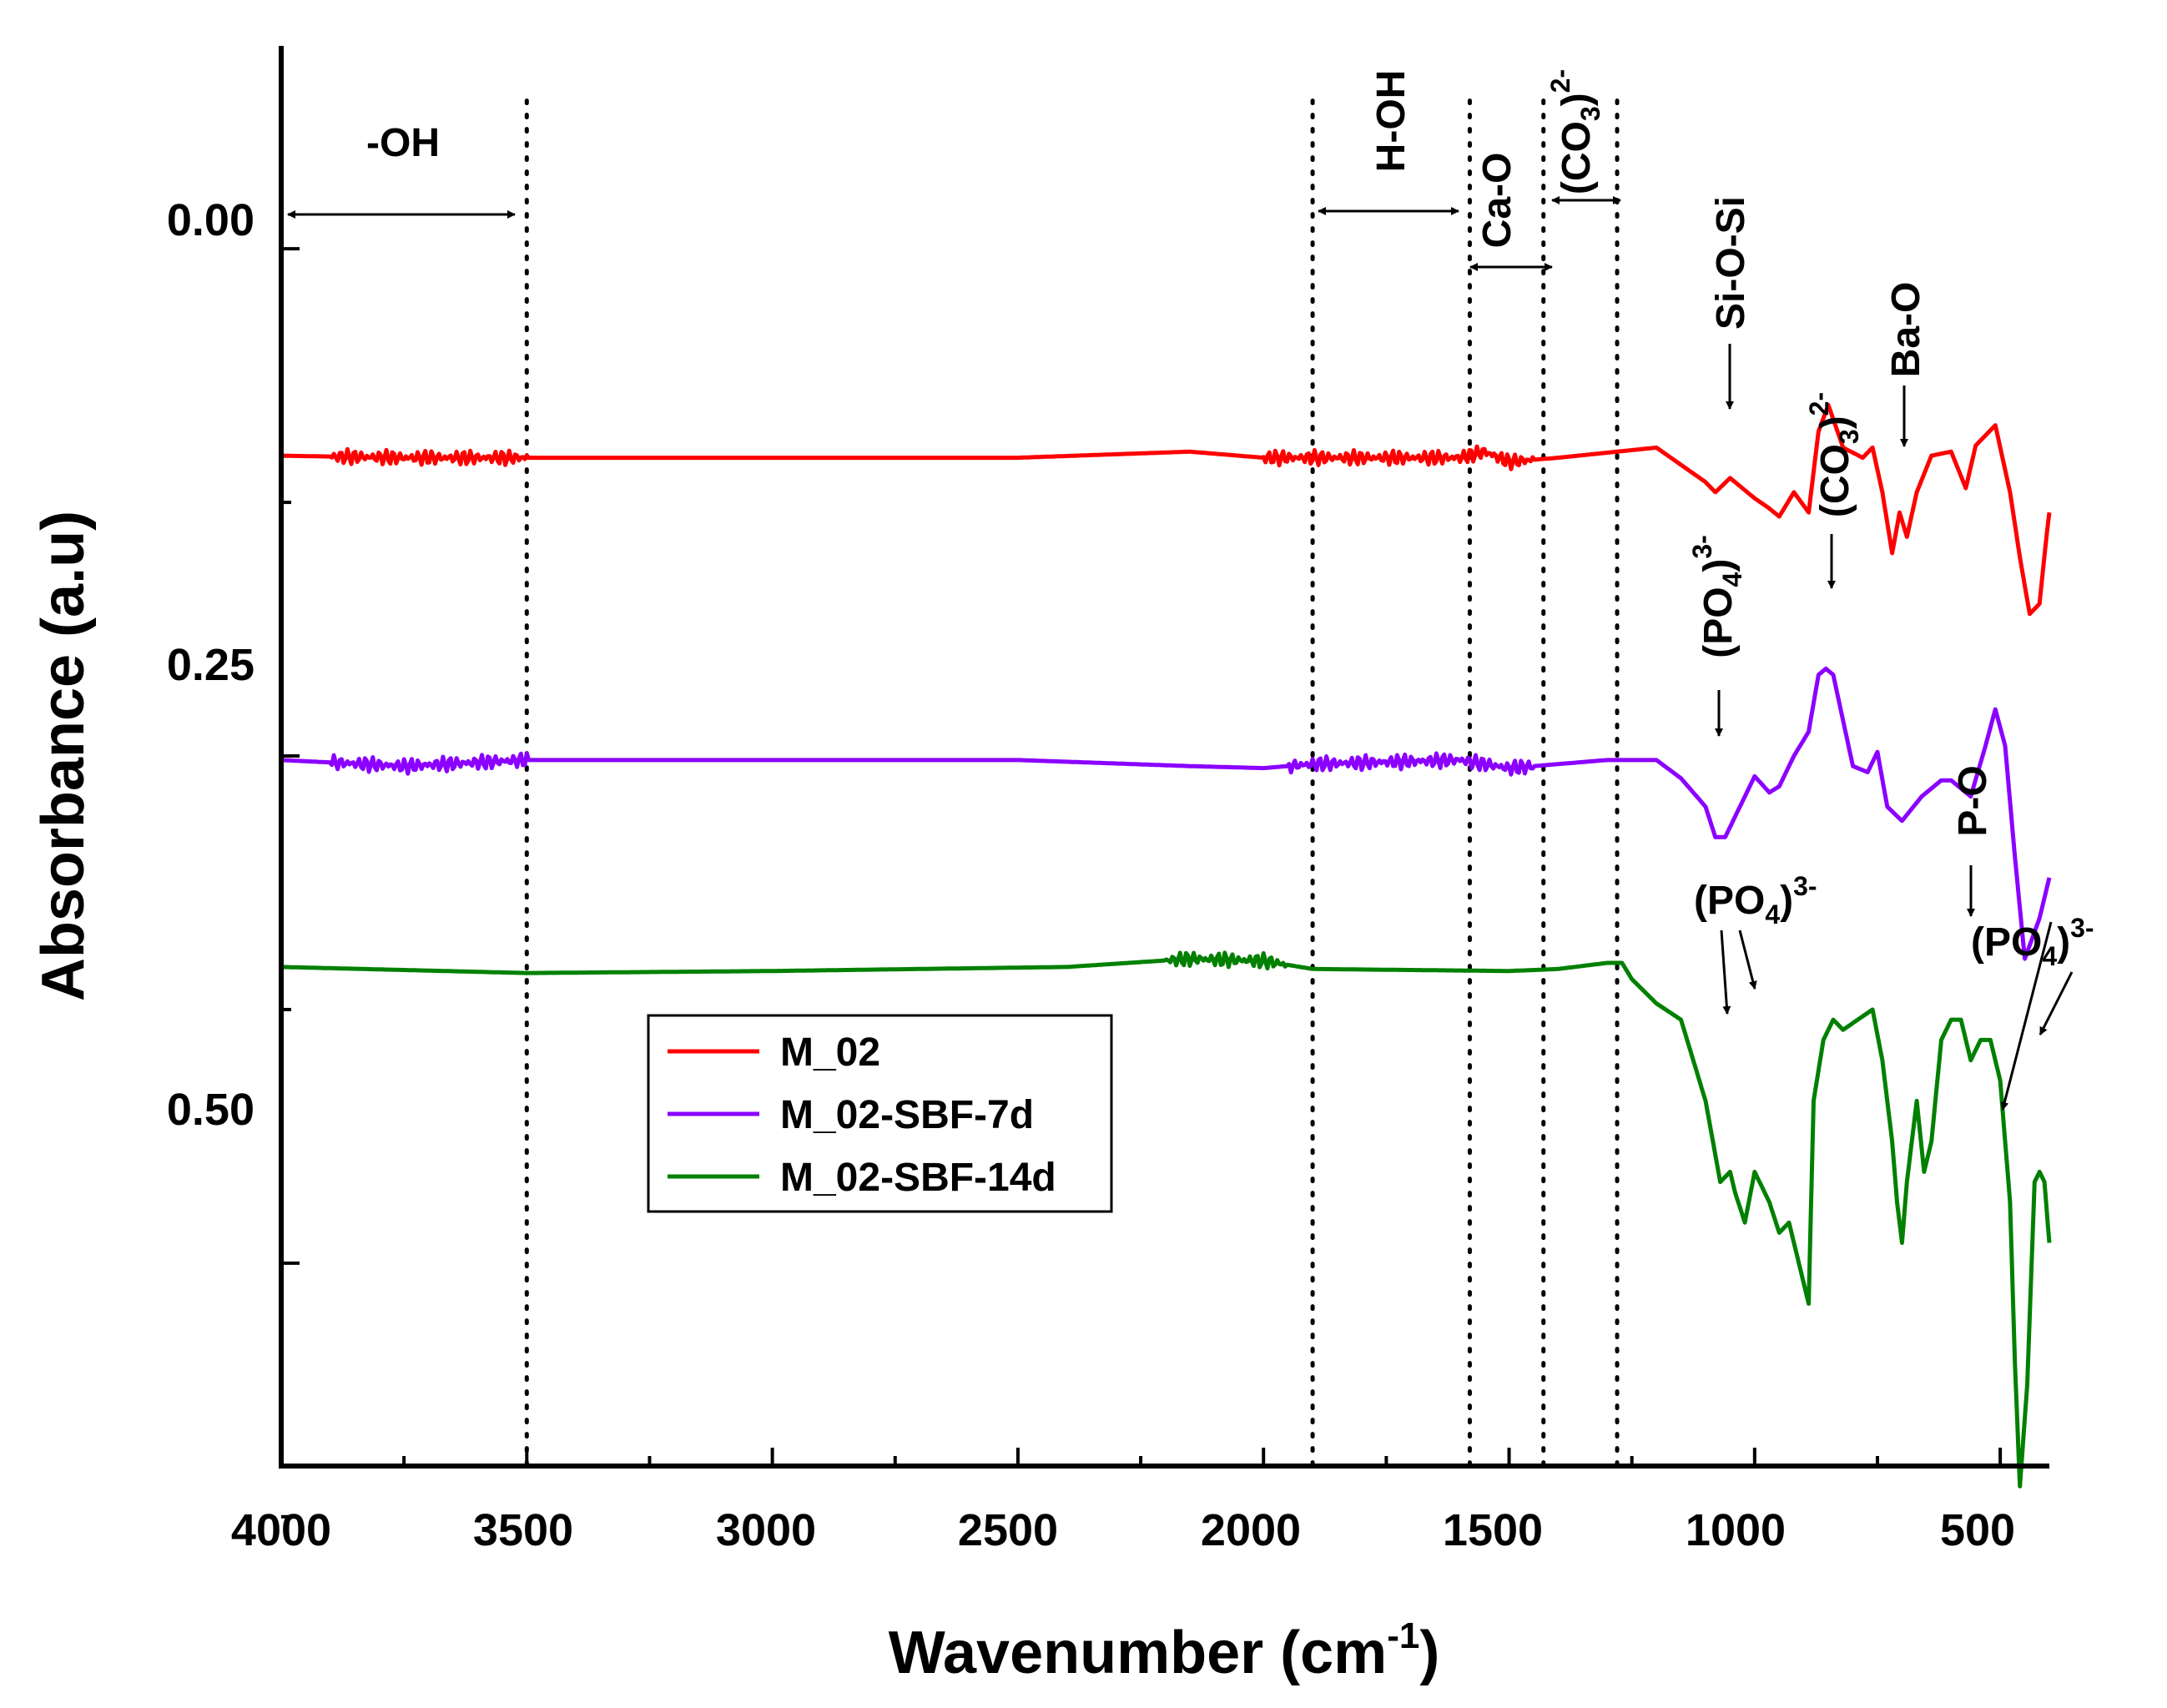 Image resolution: width=2167 pixels, height=1708 pixels. I want to click on po4-mid-label: (PO4)3-, so click(1717, 596).